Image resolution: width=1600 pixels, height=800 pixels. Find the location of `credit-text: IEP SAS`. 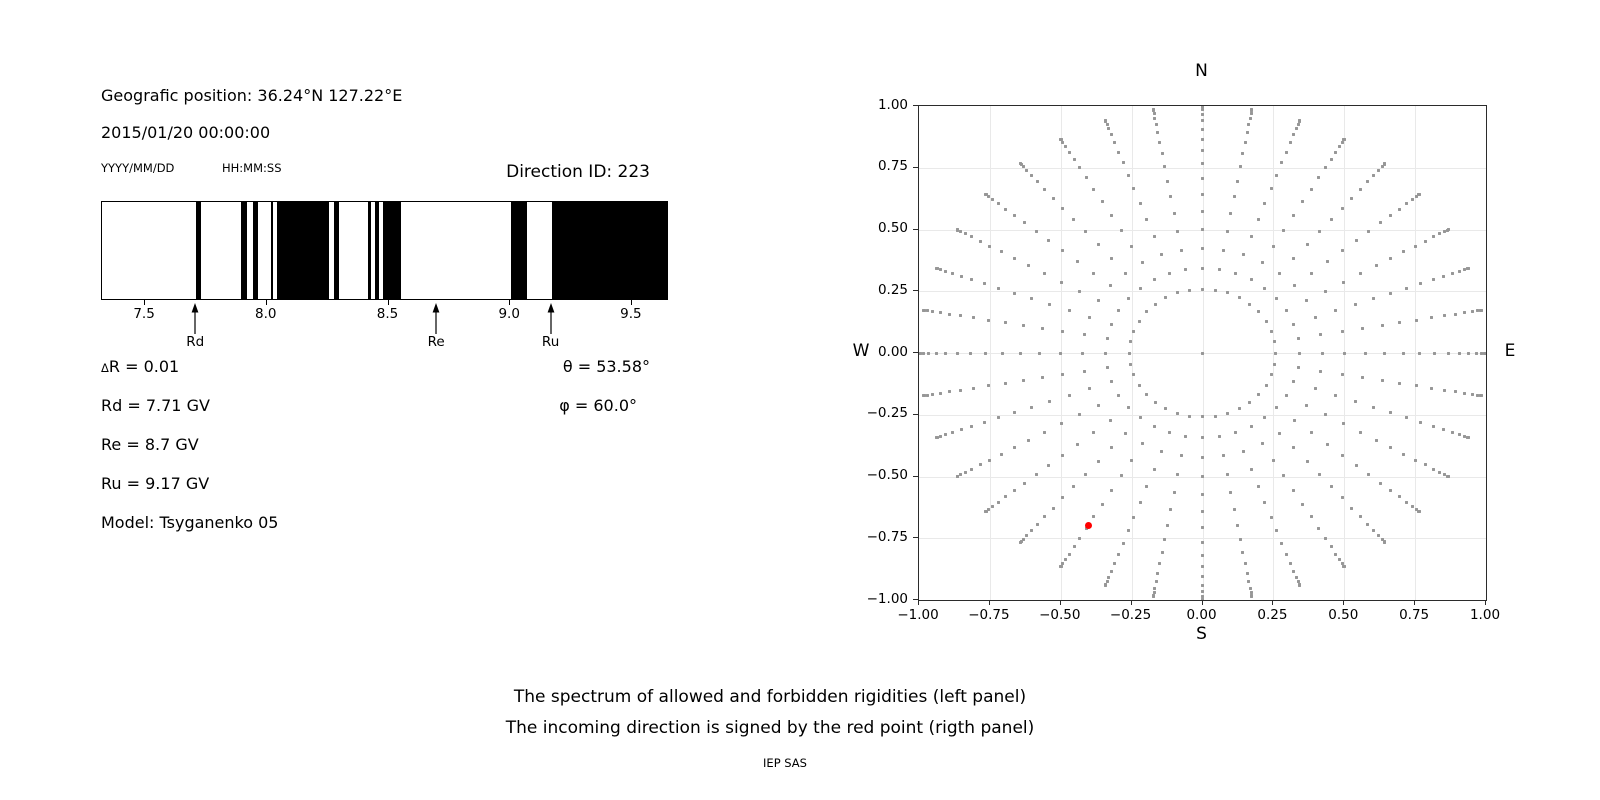

credit-text: IEP SAS is located at coordinates (785, 763).